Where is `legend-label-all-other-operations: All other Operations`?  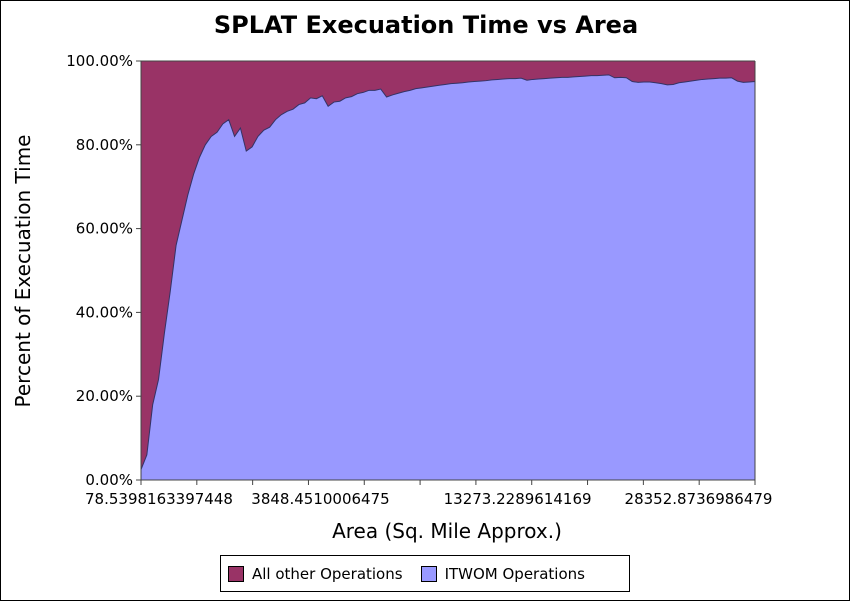
legend-label-all-other-operations: All other Operations is located at coordinates (327, 573).